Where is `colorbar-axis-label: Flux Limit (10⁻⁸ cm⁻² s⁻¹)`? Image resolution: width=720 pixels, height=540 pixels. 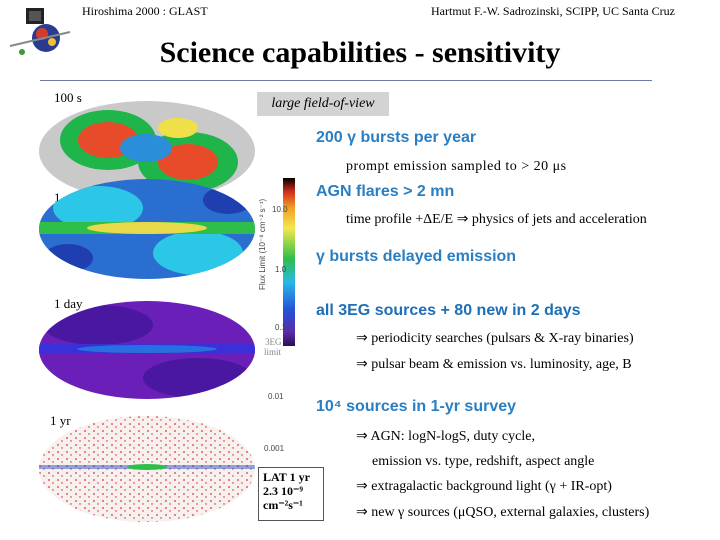 colorbar-axis-label: Flux Limit (10⁻⁸ cm⁻² s⁻¹) is located at coordinates (262, 244).